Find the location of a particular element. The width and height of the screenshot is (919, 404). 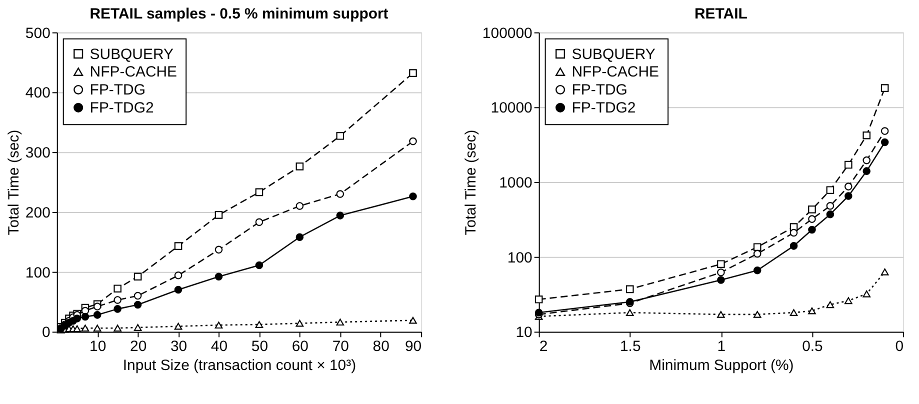

chart-title: RETAIL samples - 0.5 % minimum support is located at coordinates (239, 13).